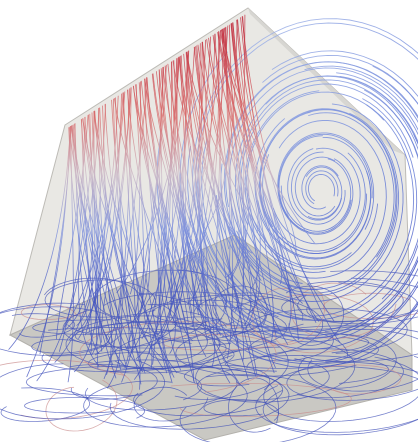  What do you see at coordinates (326, 81) in the screenshot?
I see `cube-top-edge` at bounding box center [326, 81].